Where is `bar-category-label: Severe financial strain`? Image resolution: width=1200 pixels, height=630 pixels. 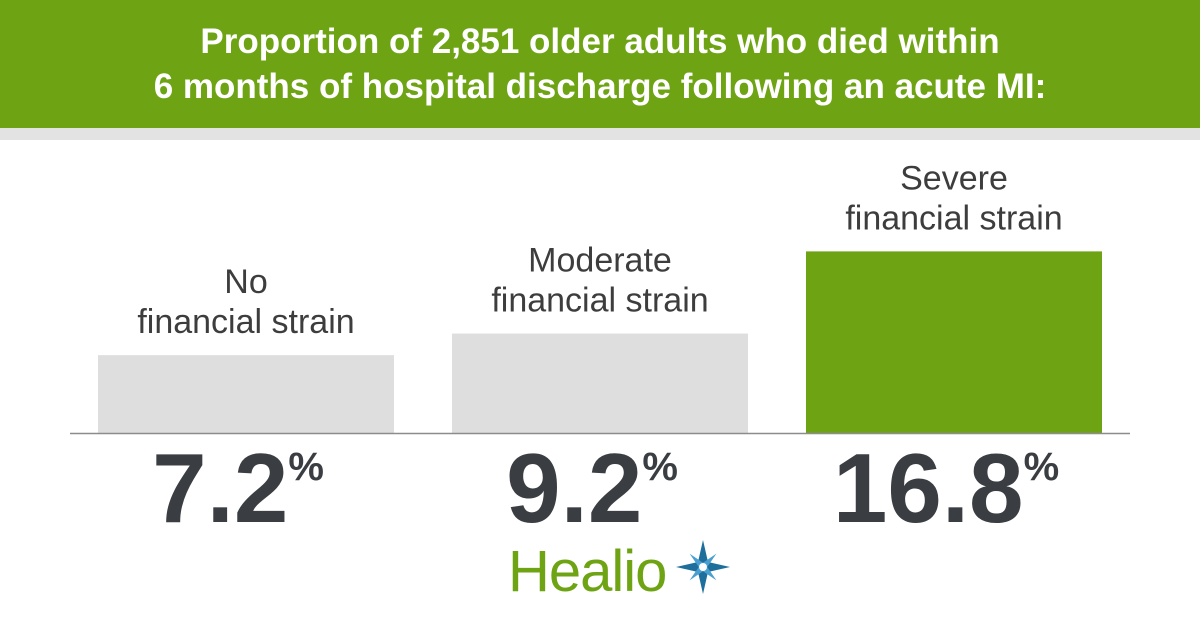
bar-category-label: Severe financial strain is located at coordinates (953, 198).